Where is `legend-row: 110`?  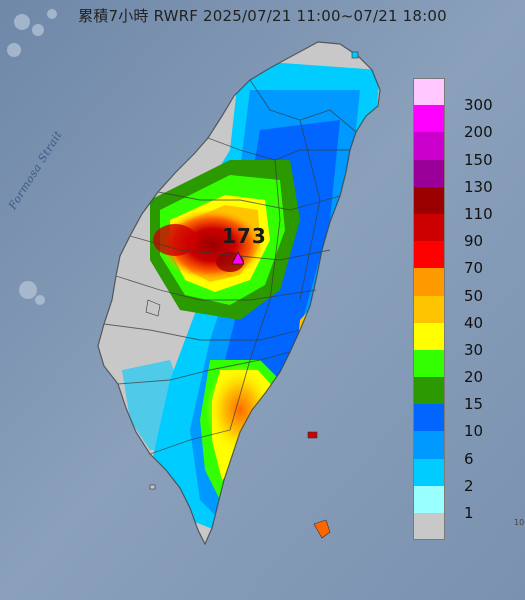
legend-row: 110 is located at coordinates (459, 204).